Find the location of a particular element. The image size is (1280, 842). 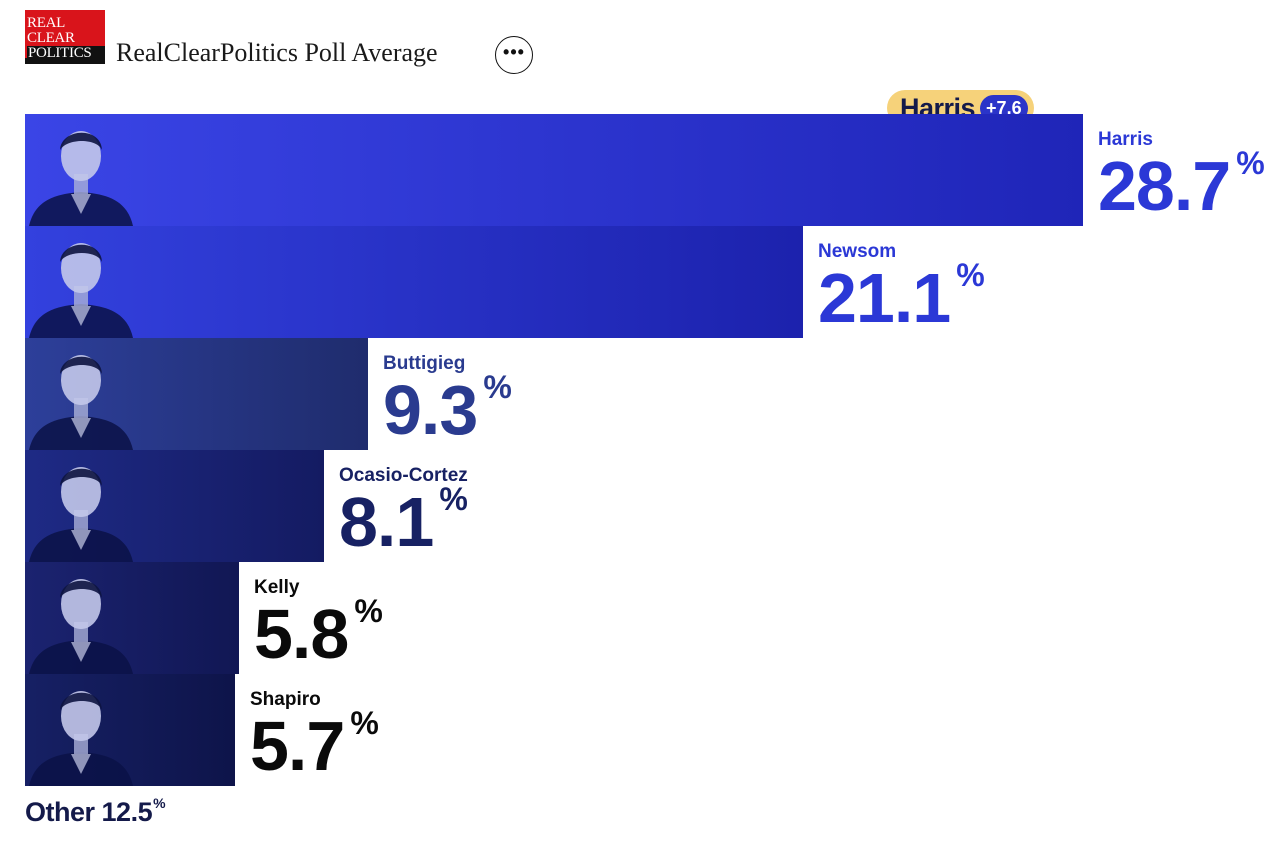

candidate-percent: 9.3% is located at coordinates (447, 407).